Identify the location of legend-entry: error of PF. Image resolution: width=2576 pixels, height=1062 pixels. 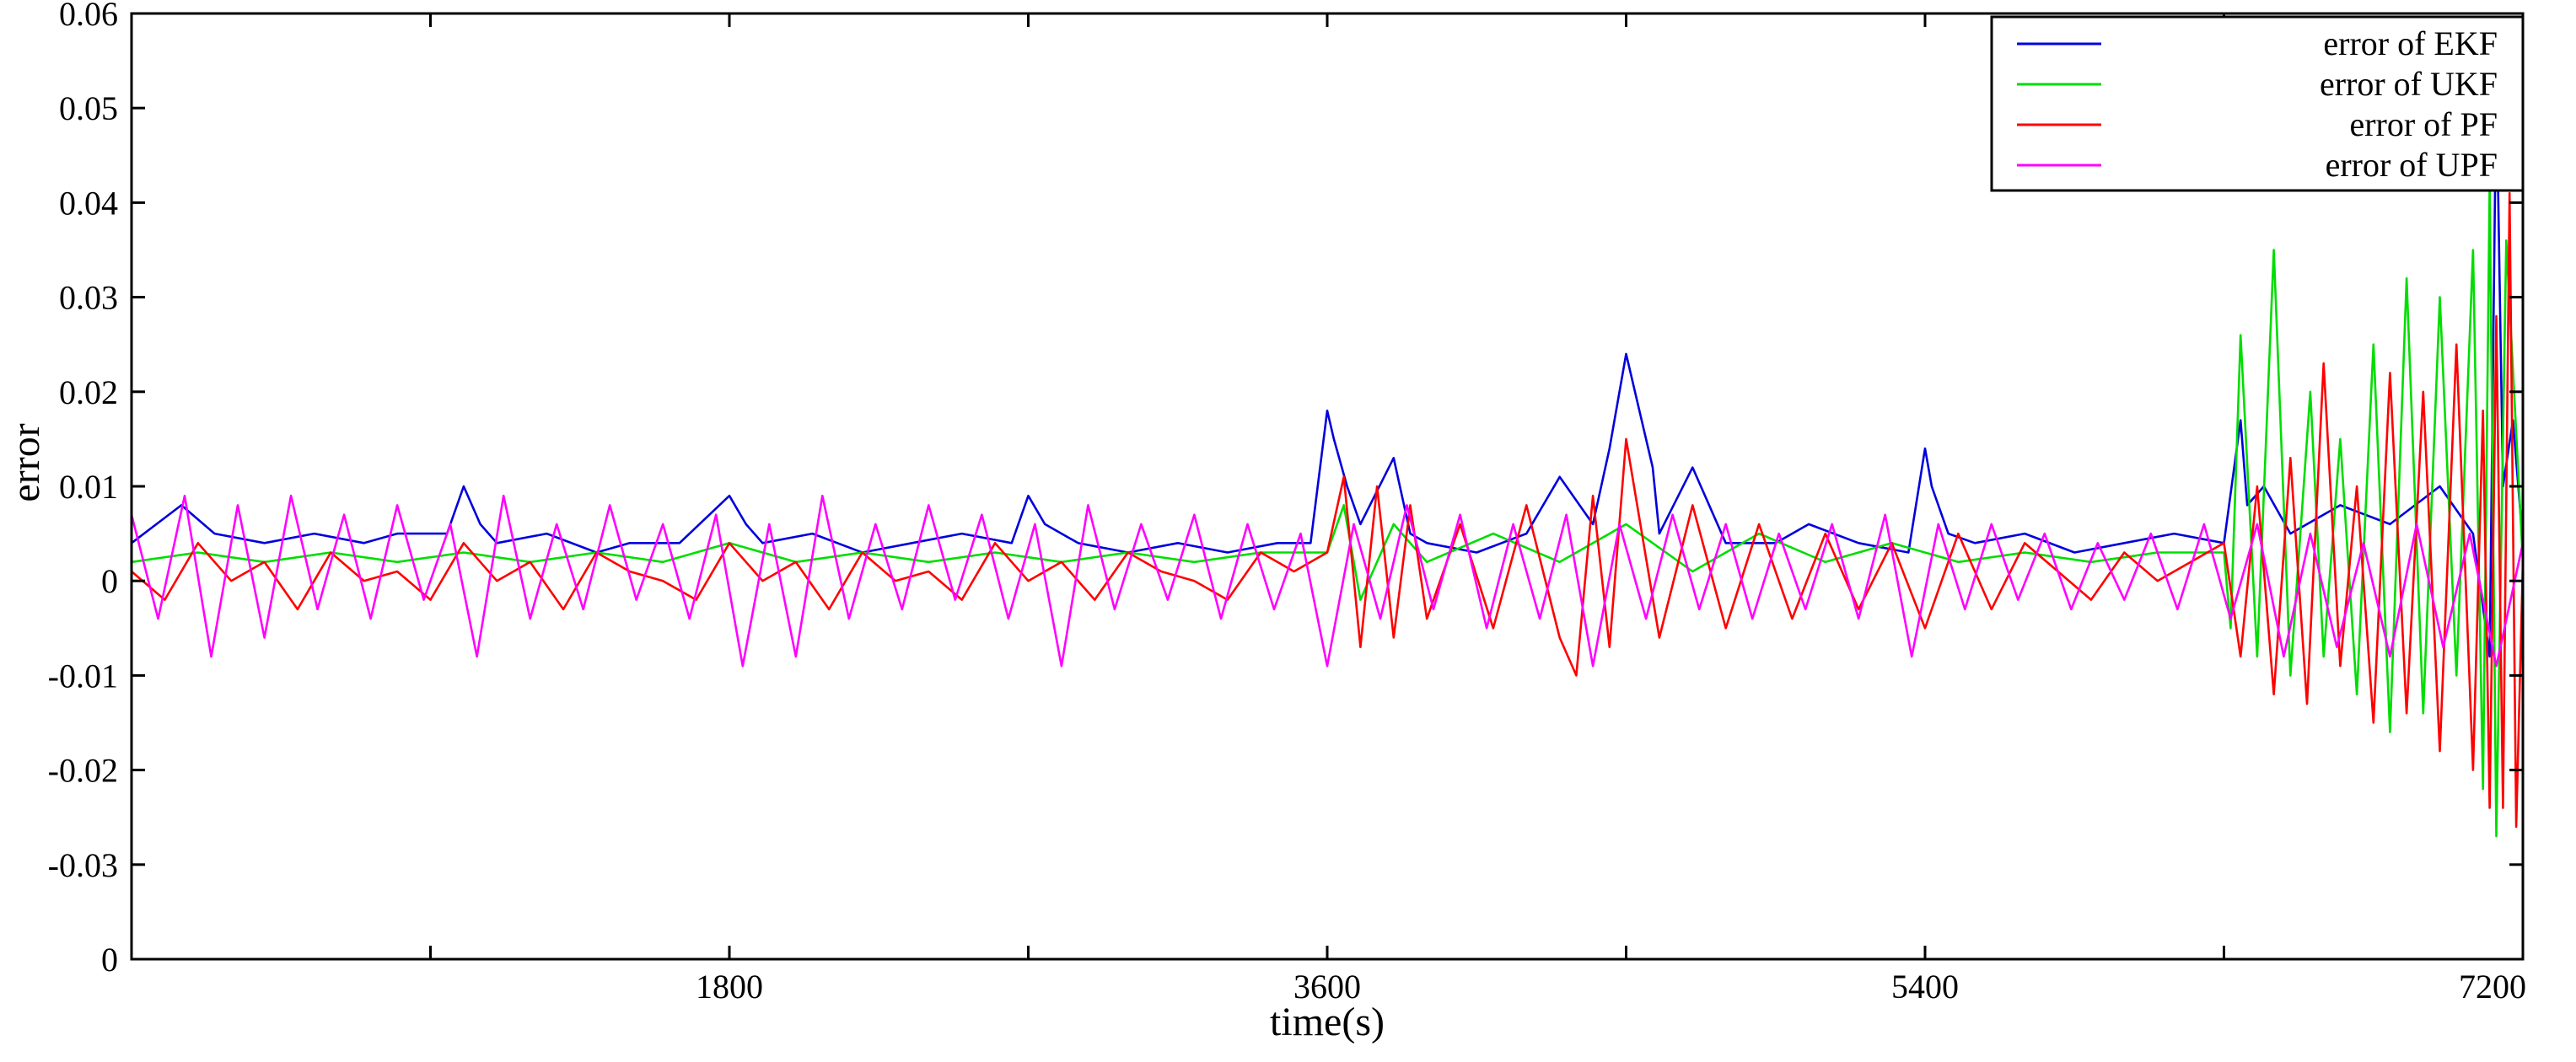
(2423, 124).